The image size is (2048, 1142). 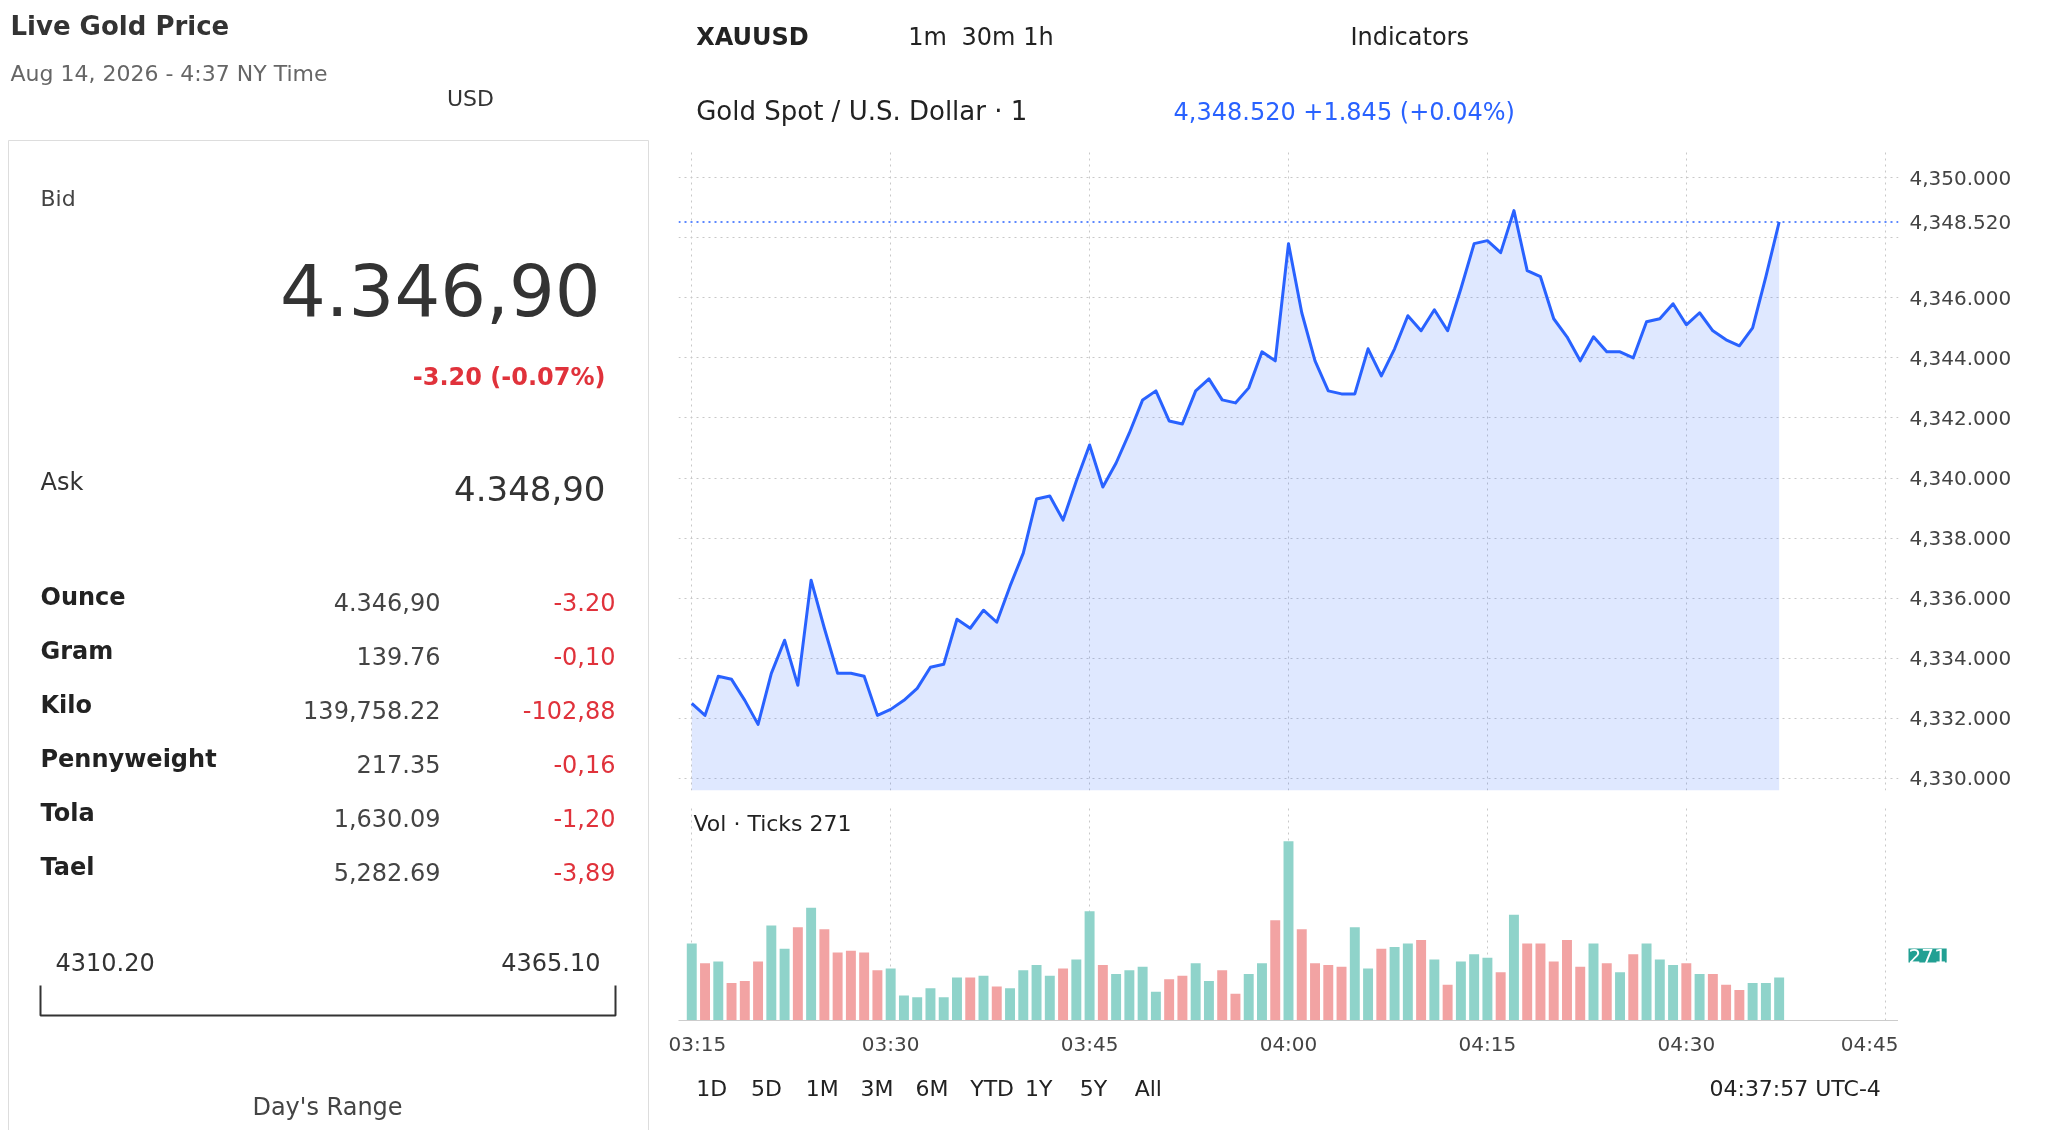 I want to click on text: -102,88, so click(x=569, y=710).